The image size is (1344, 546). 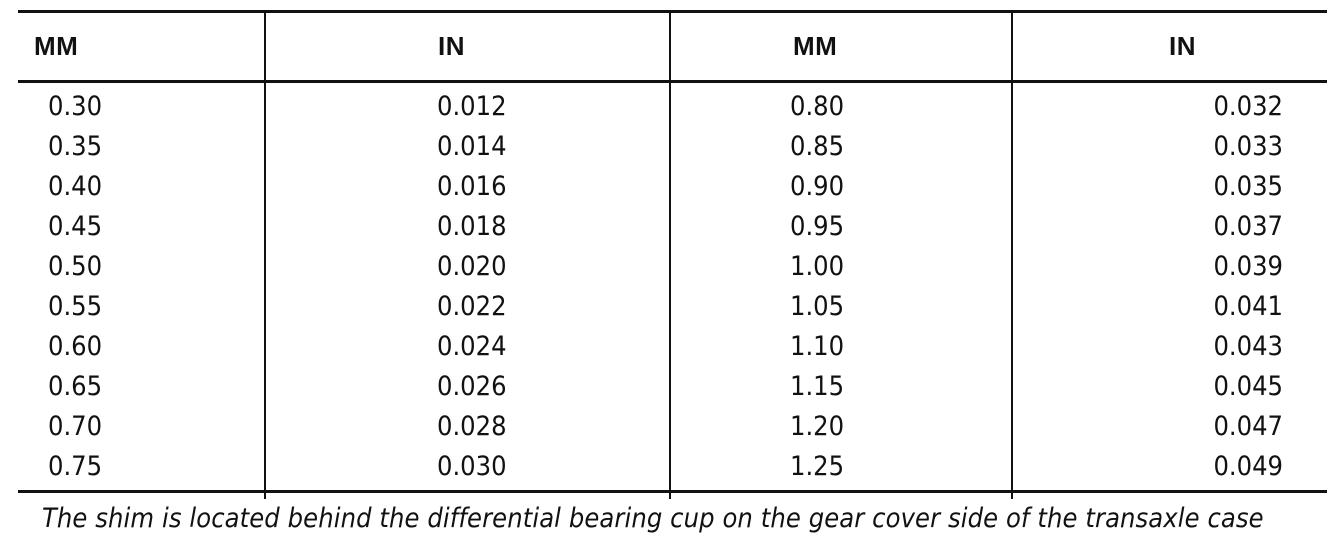 What do you see at coordinates (841, 187) in the screenshot?
I see `cell-mm-2: 0.90` at bounding box center [841, 187].